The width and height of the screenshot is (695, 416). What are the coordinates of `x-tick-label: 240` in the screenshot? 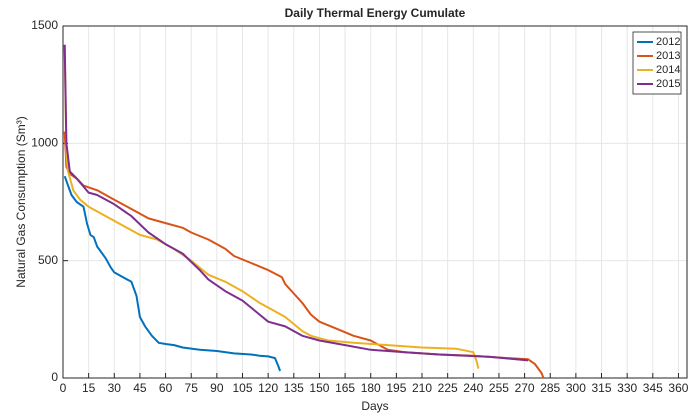 It's located at (473, 388).